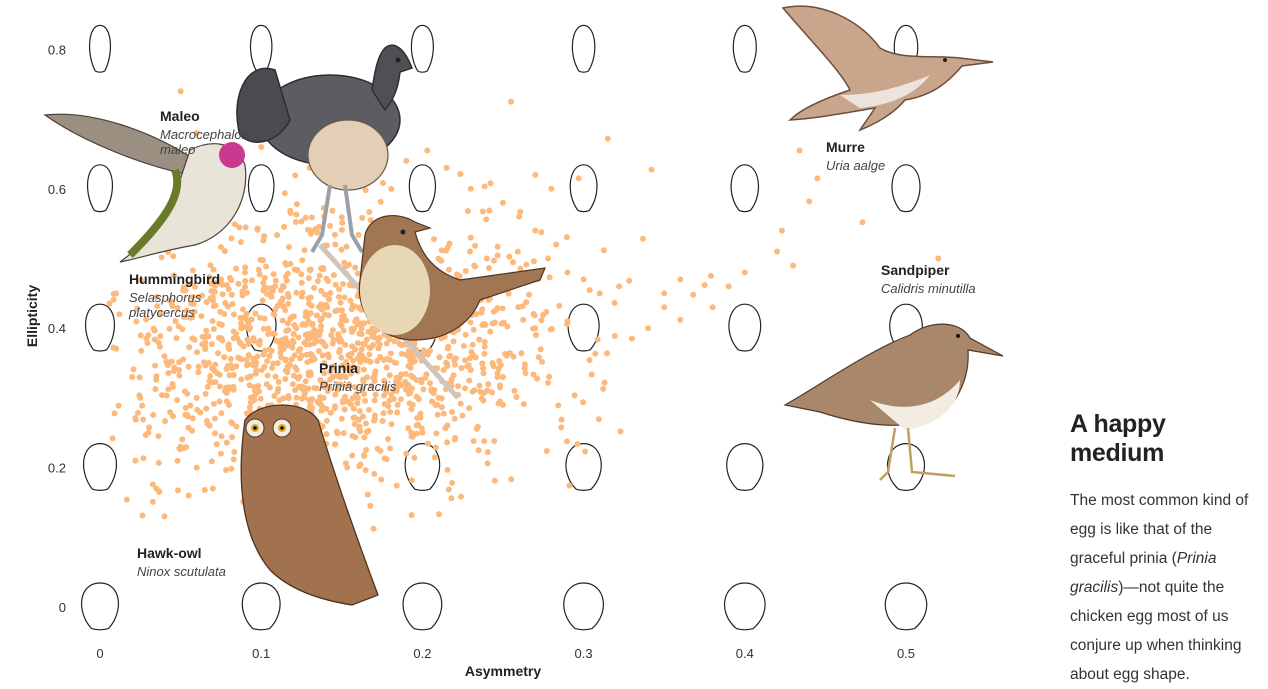 The width and height of the screenshot is (1268, 689). I want to click on x-tick-label: 0.3, so click(584, 653).